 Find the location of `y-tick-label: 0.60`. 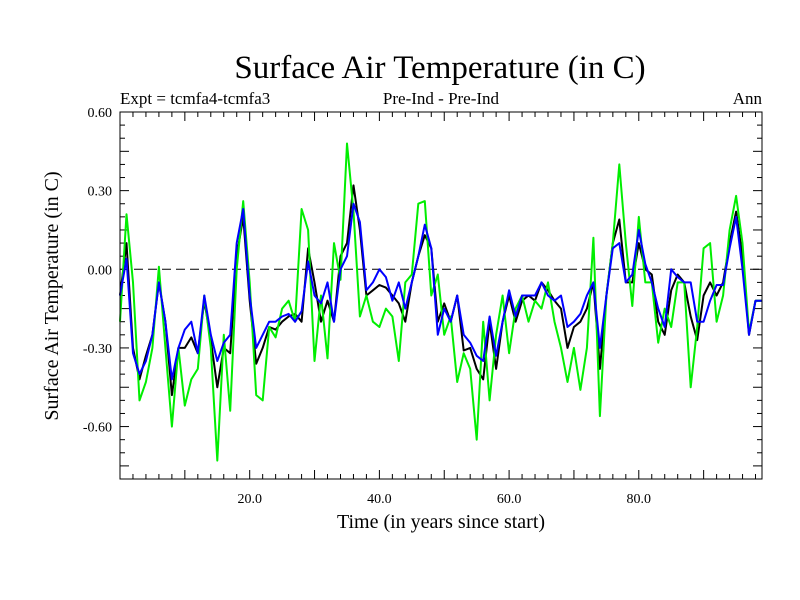

y-tick-label: 0.60 is located at coordinates (100, 113).